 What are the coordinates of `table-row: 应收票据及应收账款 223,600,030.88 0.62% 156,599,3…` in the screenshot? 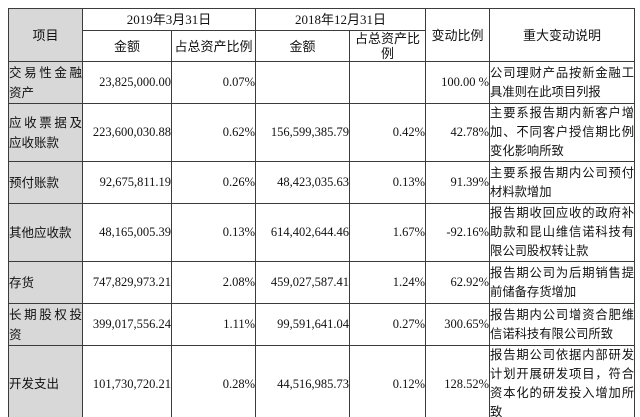 It's located at (322, 132).